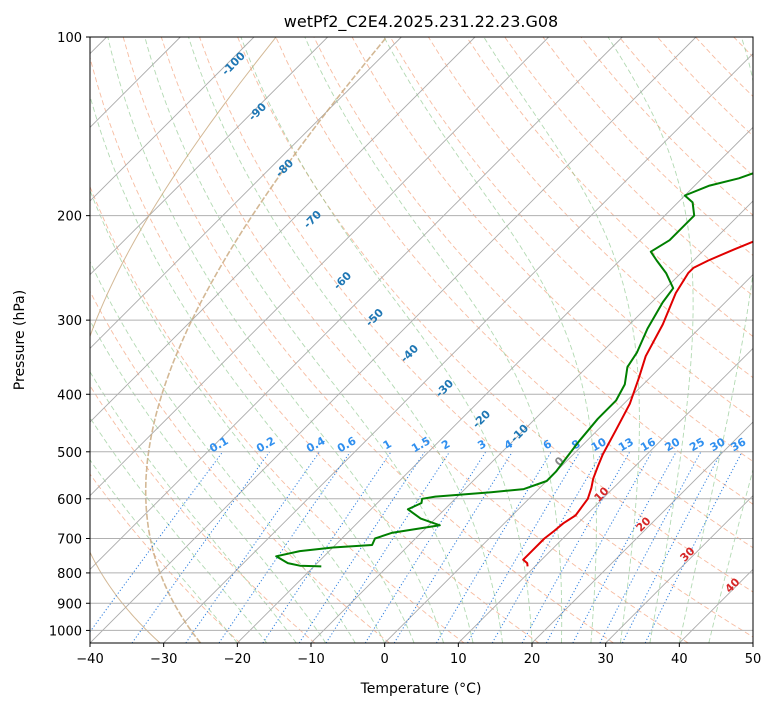  I want to click on x-tick-label: −40, so click(89, 659).